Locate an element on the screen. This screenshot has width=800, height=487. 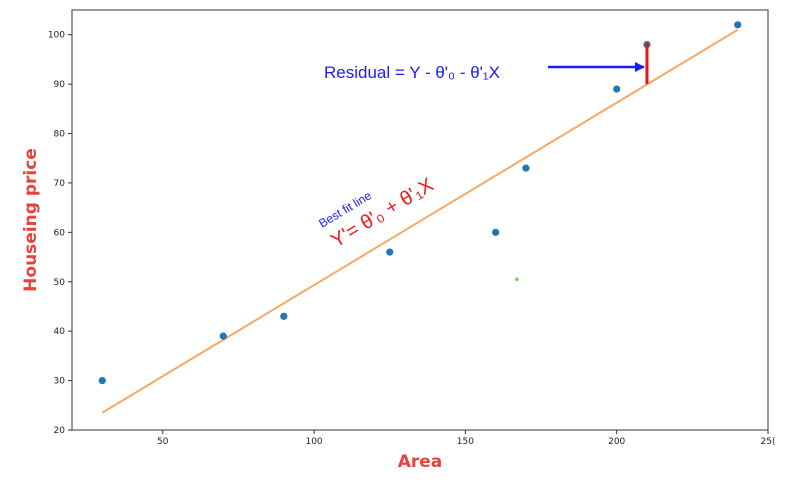
y-tick-label: 30 is located at coordinates (60, 382).